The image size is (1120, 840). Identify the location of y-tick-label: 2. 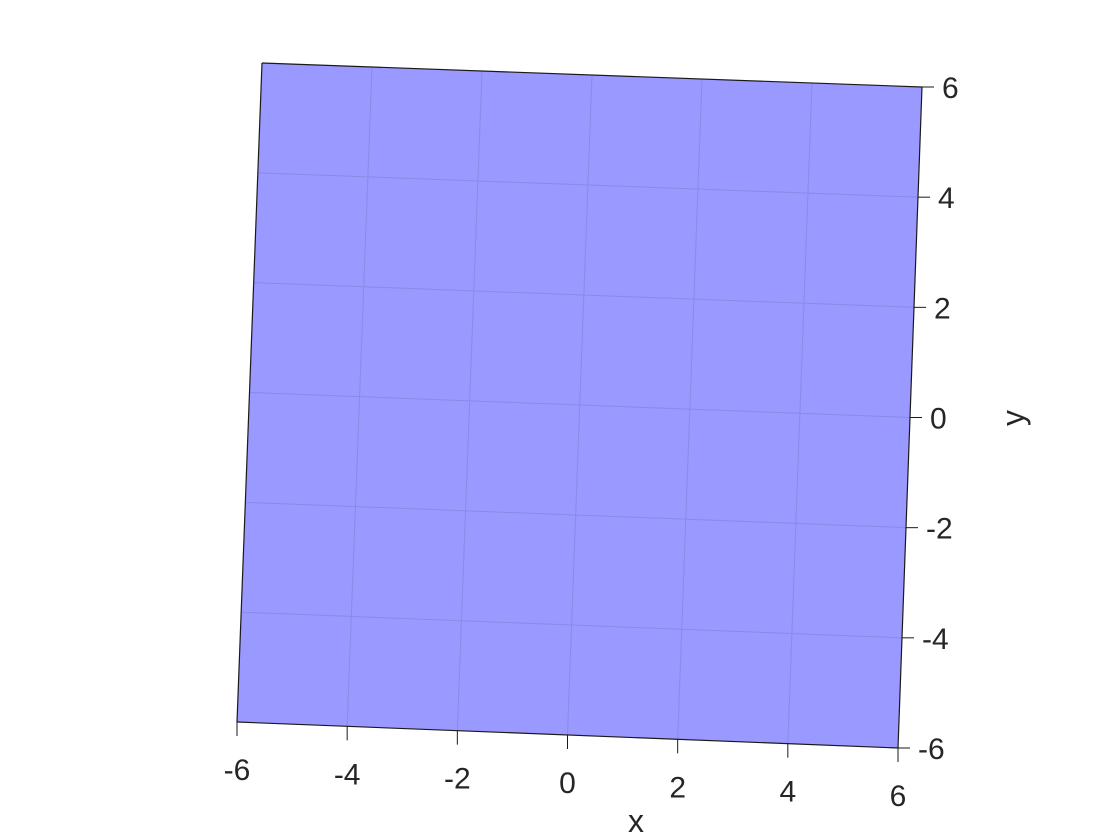
(942, 308).